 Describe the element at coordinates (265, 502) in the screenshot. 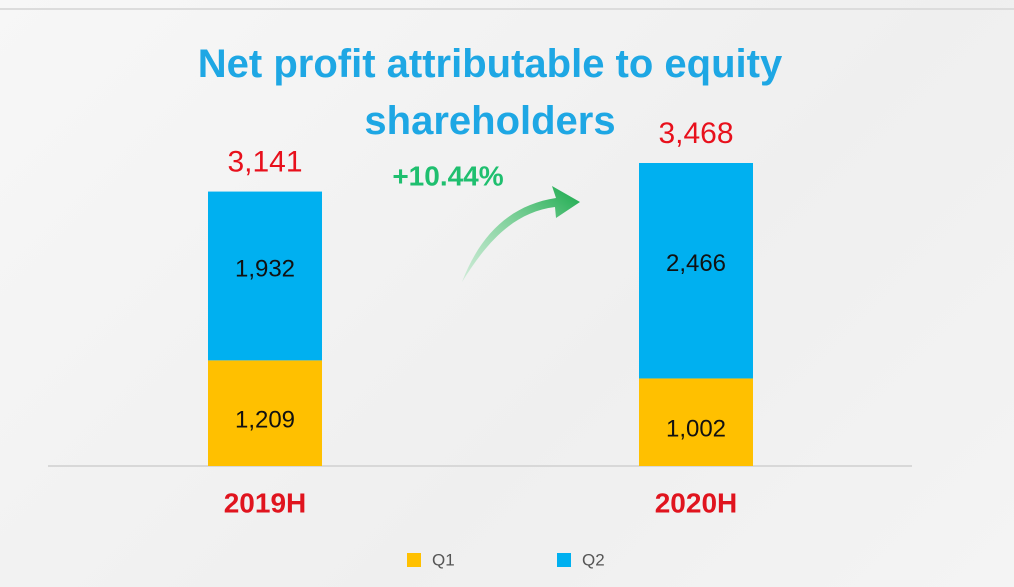

I see `category-label: 2019H` at that location.